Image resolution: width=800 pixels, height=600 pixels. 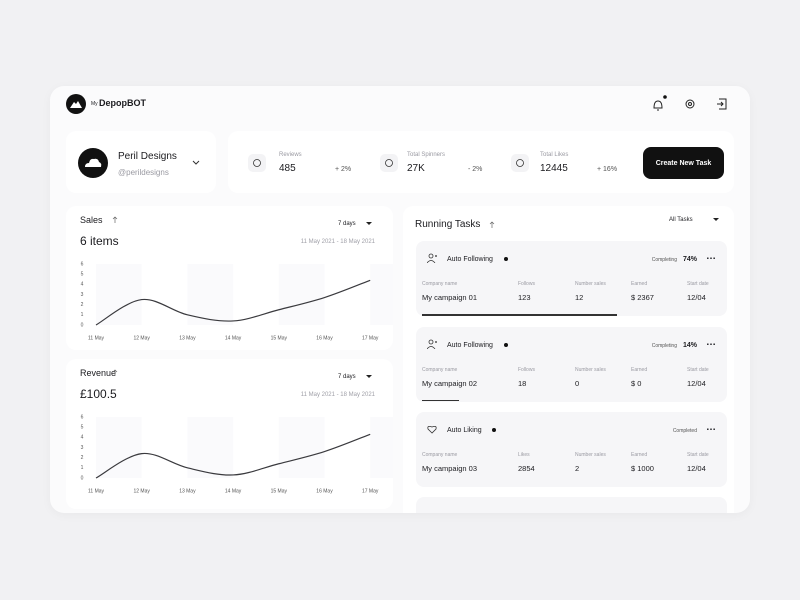 I want to click on stat-change: + 2%, so click(x=343, y=169).